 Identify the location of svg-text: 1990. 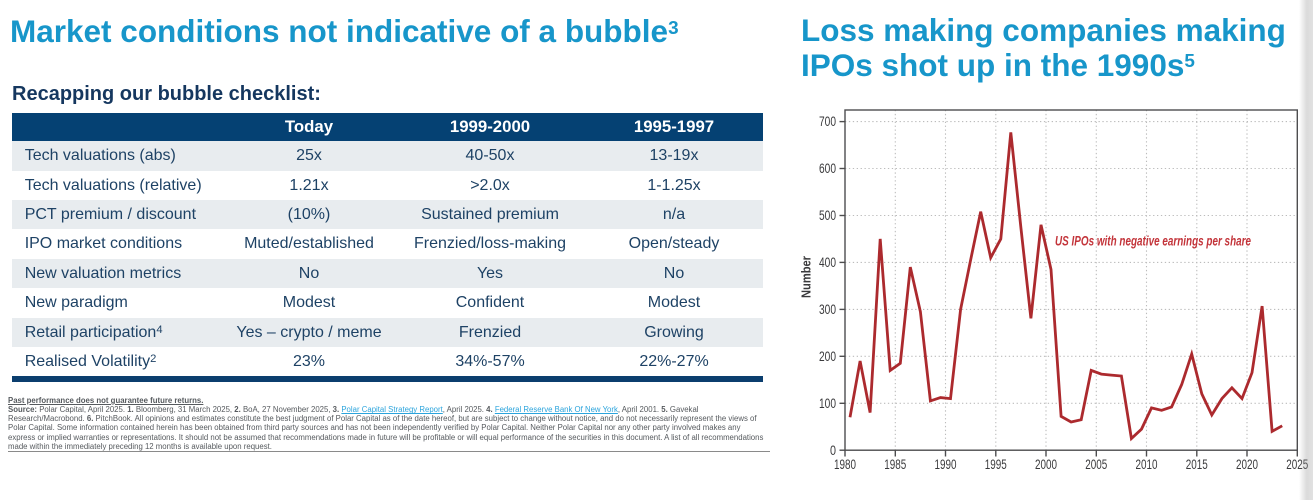
(946, 464).